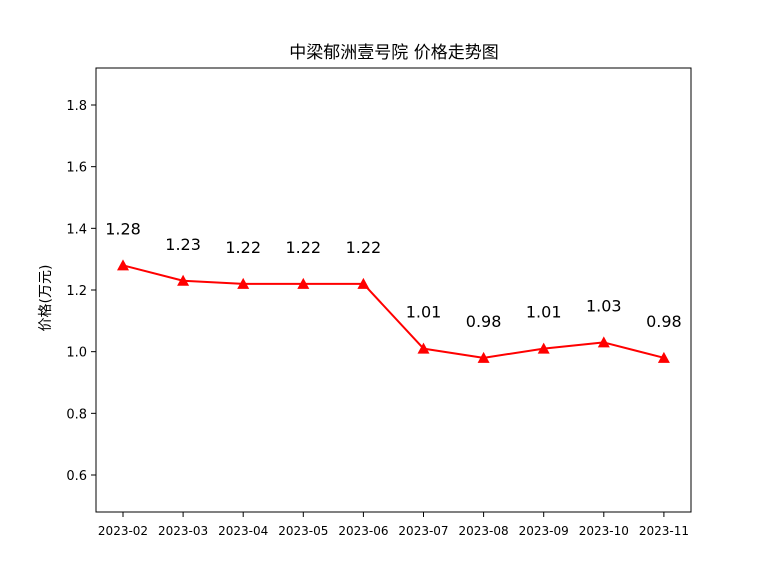 This screenshot has height=576, width=768. What do you see at coordinates (76, 414) in the screenshot?
I see `y-tick-label: 0.8` at bounding box center [76, 414].